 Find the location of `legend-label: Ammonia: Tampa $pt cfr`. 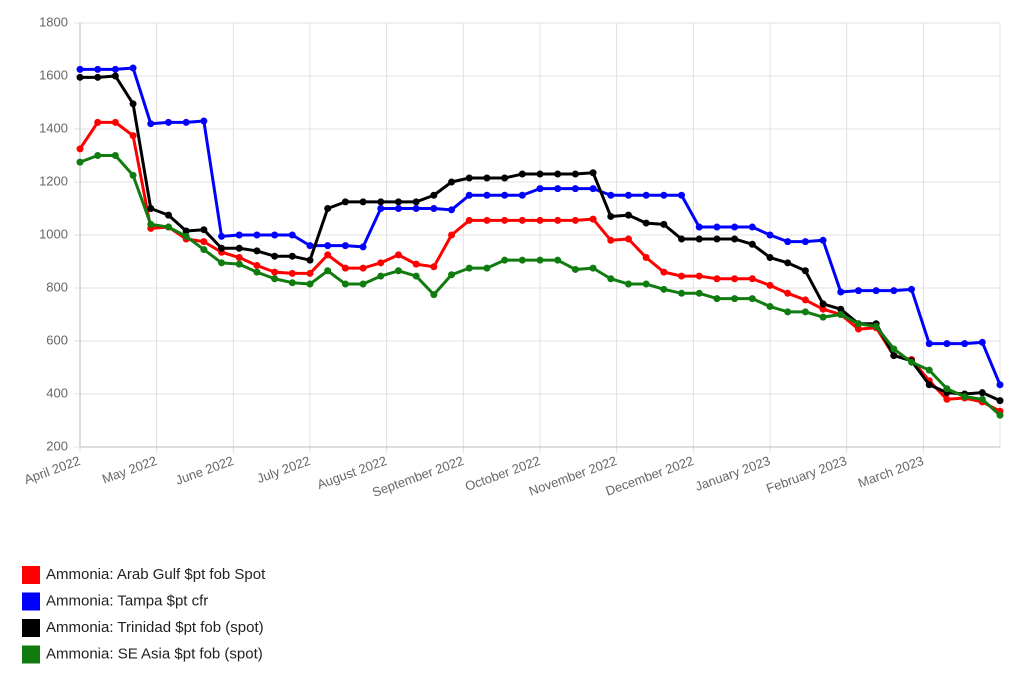

legend-label: Ammonia: Tampa $pt cfr is located at coordinates (127, 600).